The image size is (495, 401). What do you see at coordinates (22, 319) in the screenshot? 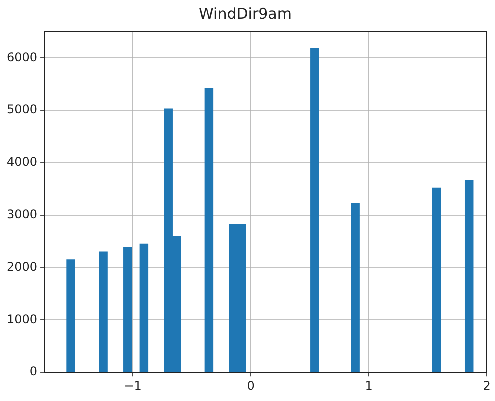
I see `y-tick-label: 1000` at bounding box center [22, 319].